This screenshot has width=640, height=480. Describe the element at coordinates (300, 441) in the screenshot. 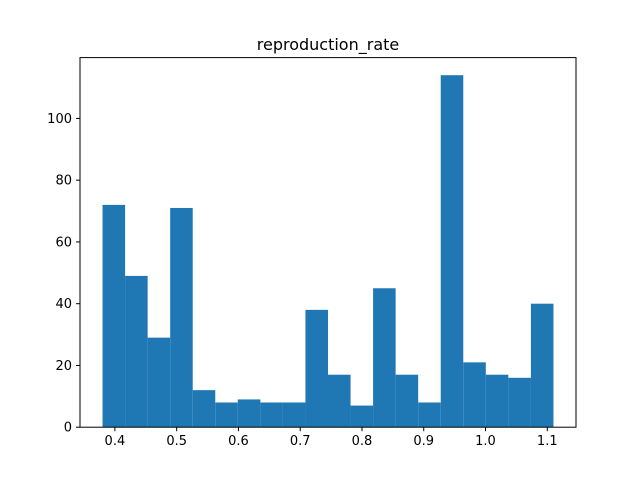

I see `x-tick-label: 0.7` at that location.